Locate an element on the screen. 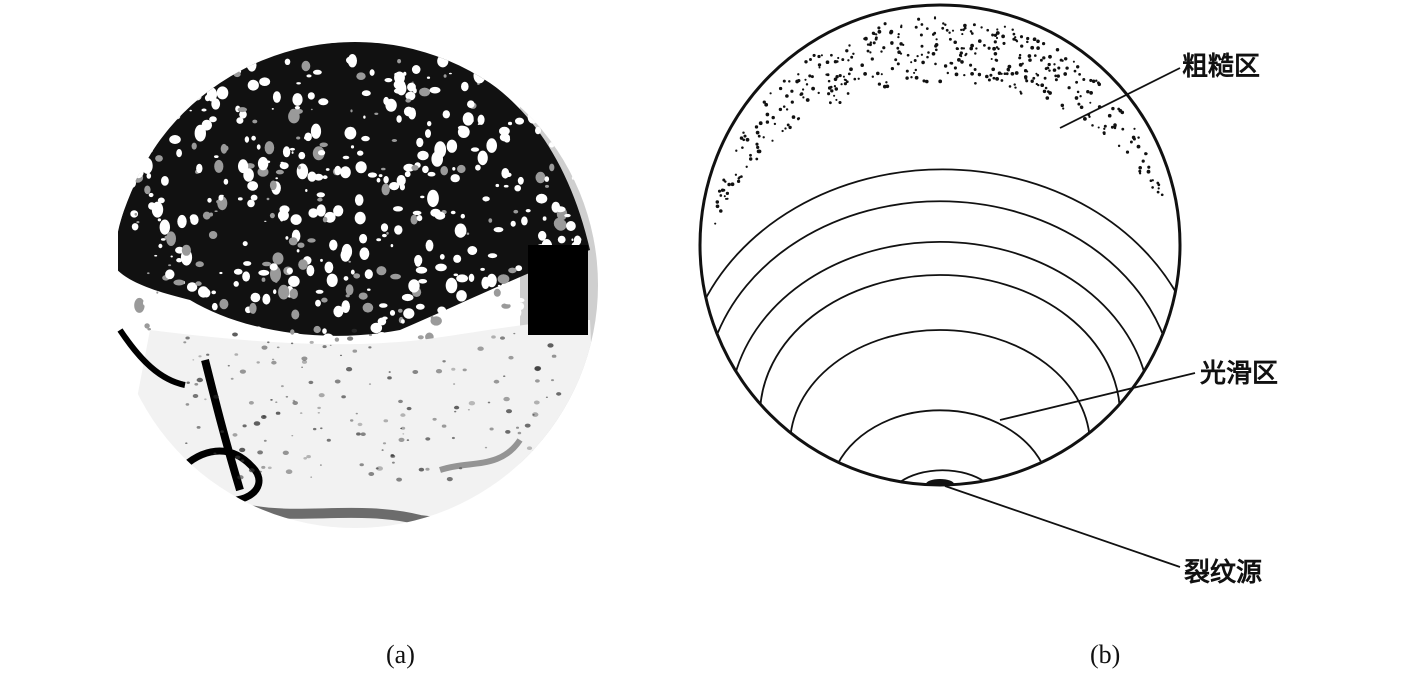  photo-smooth-region is located at coordinates (355, 424).